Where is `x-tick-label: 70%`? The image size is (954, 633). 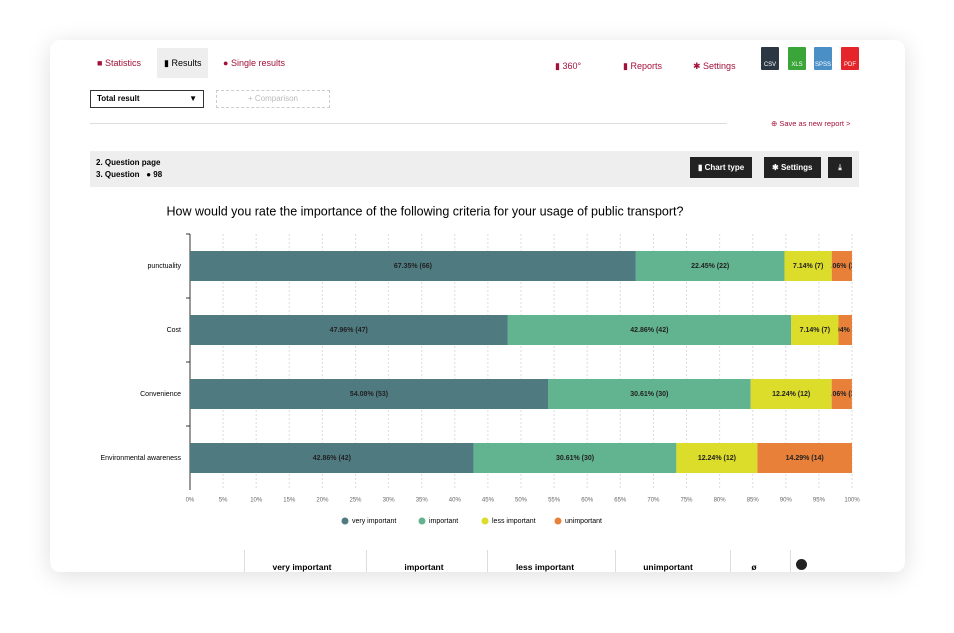 x-tick-label: 70% is located at coordinates (653, 501).